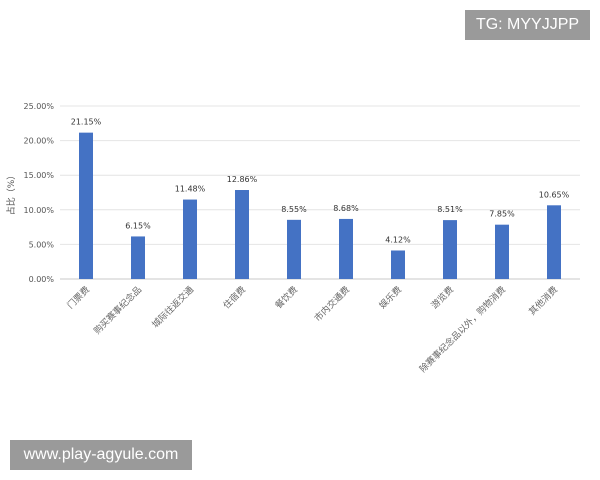 This screenshot has height=480, width=600. I want to click on y-tick-label: 5.00%, so click(42, 244).